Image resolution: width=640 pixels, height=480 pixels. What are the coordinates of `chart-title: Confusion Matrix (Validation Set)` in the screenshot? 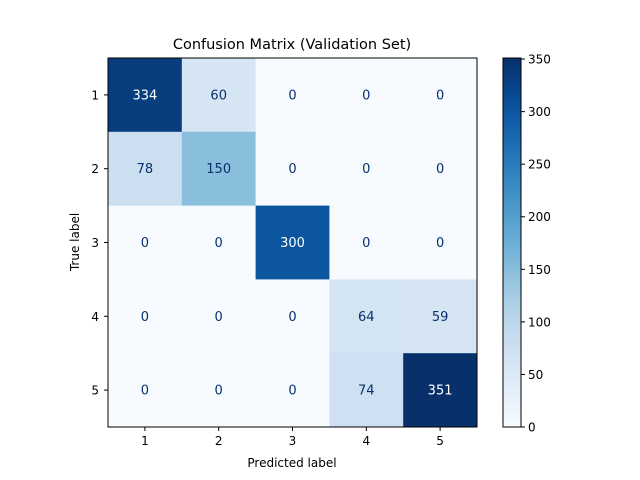 It's located at (292, 45).